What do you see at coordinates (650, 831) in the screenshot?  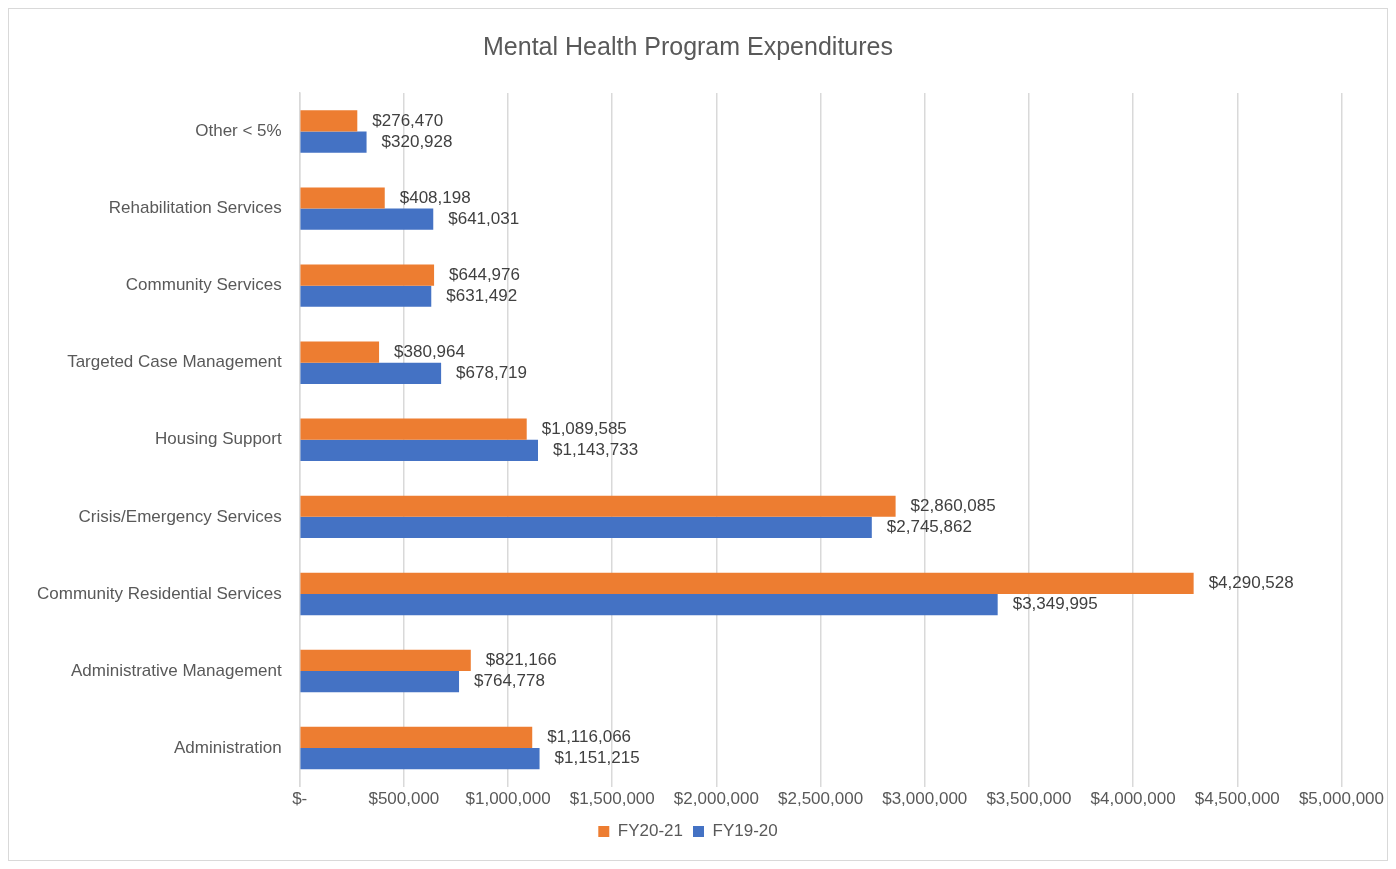 I see `legend-label: FY20-21` at bounding box center [650, 831].